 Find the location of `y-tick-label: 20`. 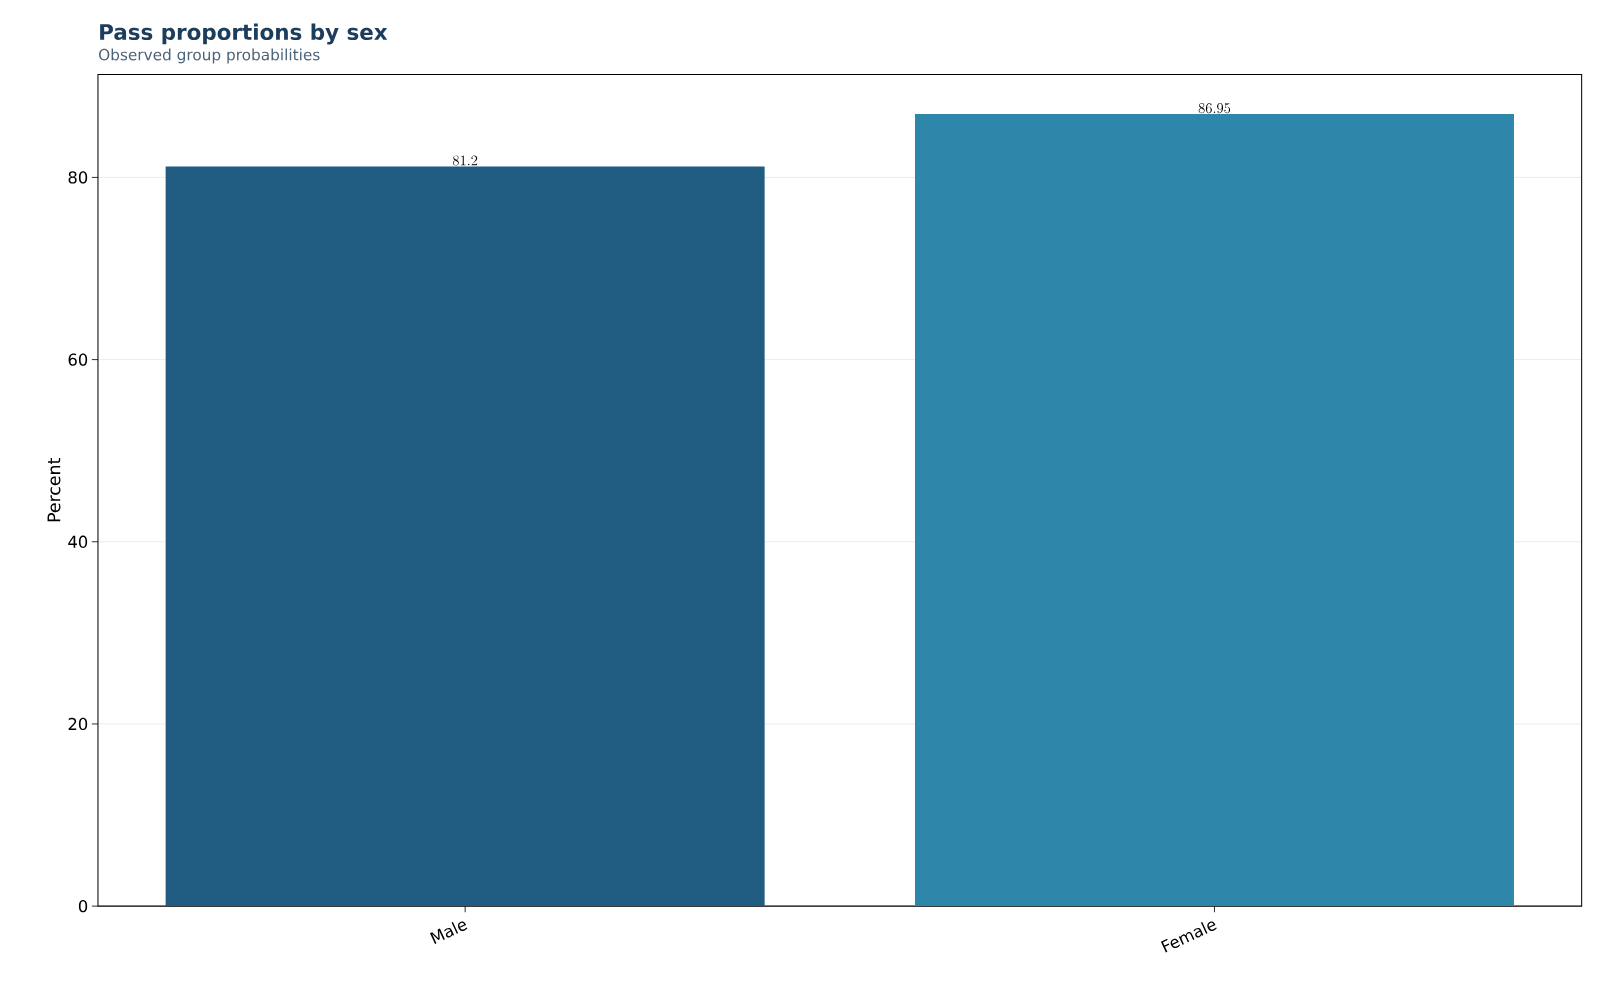

y-tick-label: 20 is located at coordinates (78, 724).